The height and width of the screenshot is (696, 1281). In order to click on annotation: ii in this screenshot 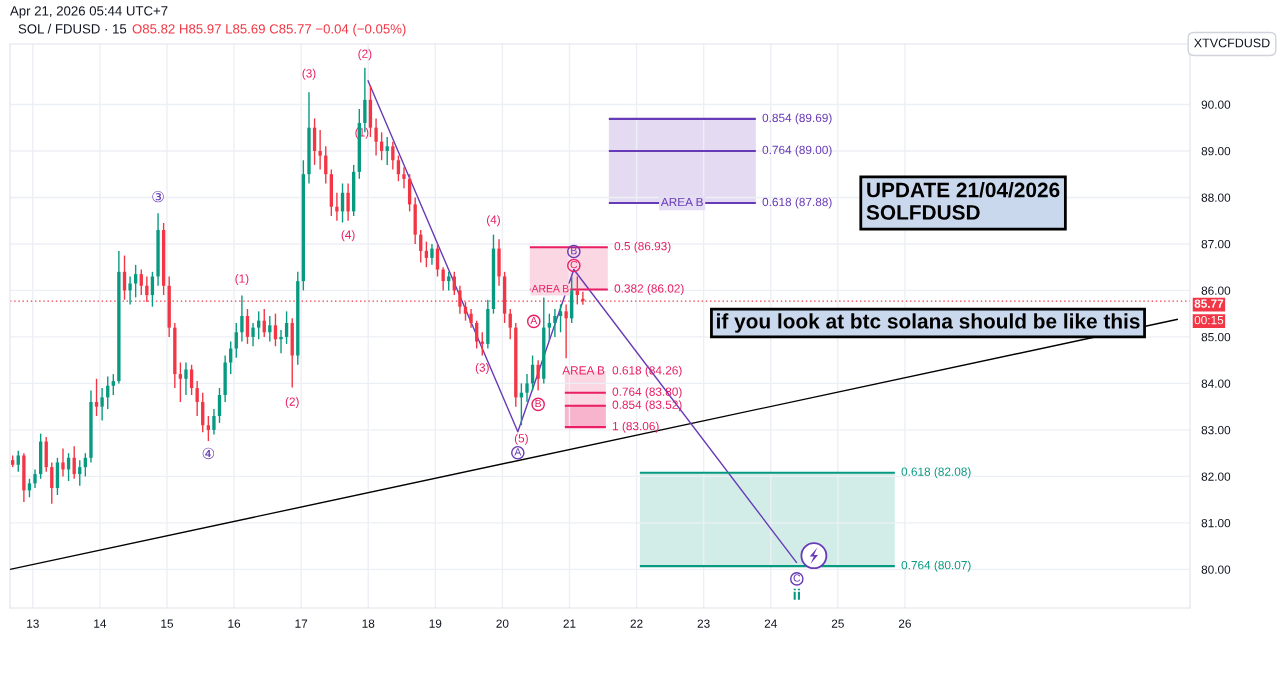, I will do `click(796, 594)`.